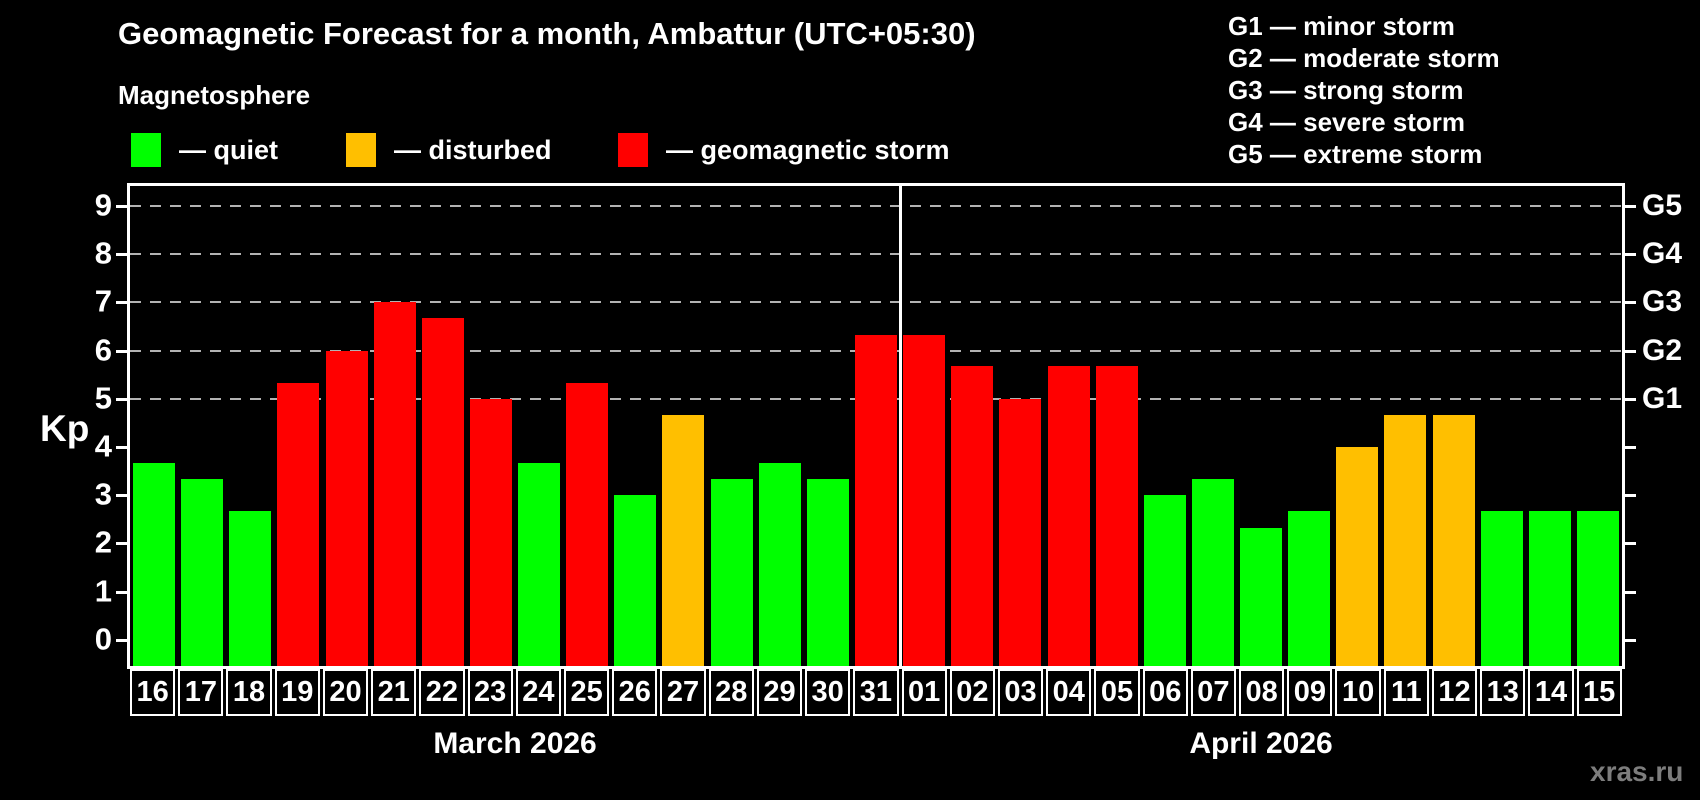 Image resolution: width=1700 pixels, height=800 pixels. Describe the element at coordinates (490, 692) in the screenshot. I see `date-label: 23` at that location.